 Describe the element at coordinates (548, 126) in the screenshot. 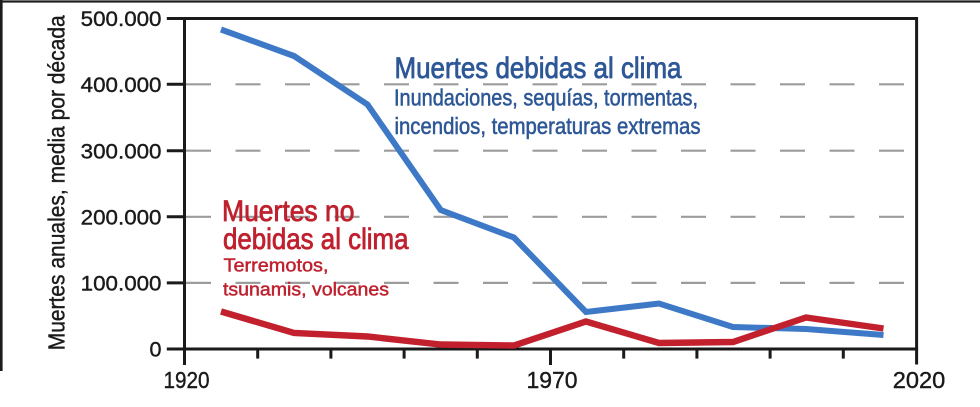

I see `svg-text:incendios, temperaturas extrem: incendios, temperaturas extremas` at that location.